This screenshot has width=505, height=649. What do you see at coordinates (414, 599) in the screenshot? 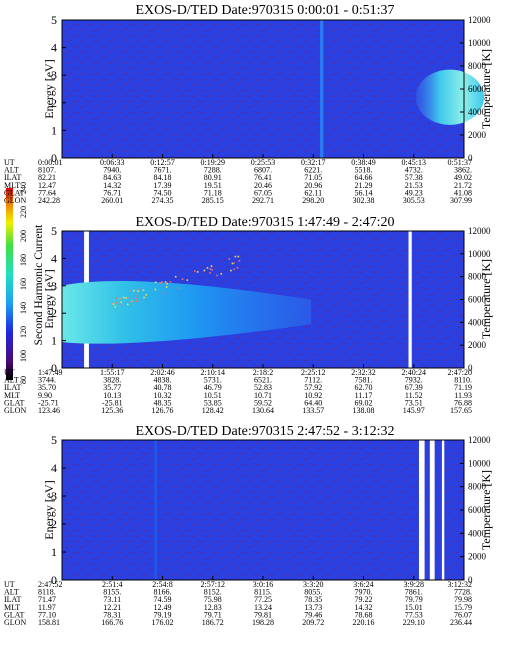
I see `table-cell: 79.79` at bounding box center [414, 599].